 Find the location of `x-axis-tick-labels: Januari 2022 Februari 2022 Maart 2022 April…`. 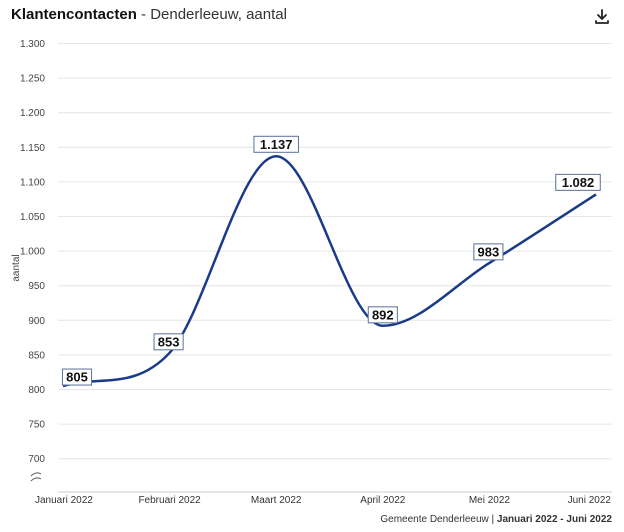

x-axis-tick-labels: Januari 2022 Februari 2022 Maart 2022 April… is located at coordinates (323, 500).